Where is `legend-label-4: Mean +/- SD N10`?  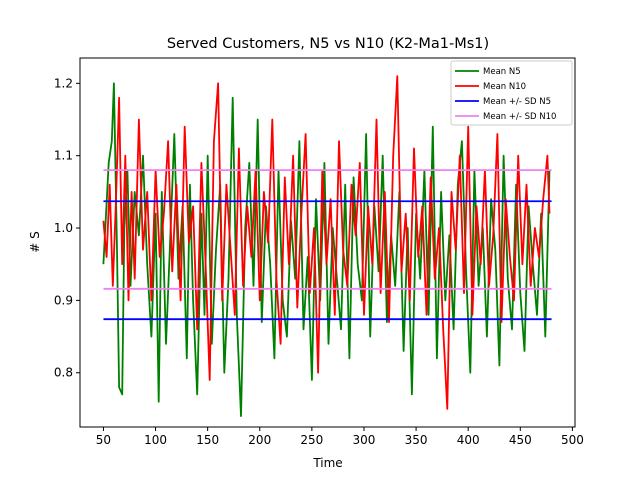 legend-label-4: Mean +/- SD N10 is located at coordinates (519, 117).